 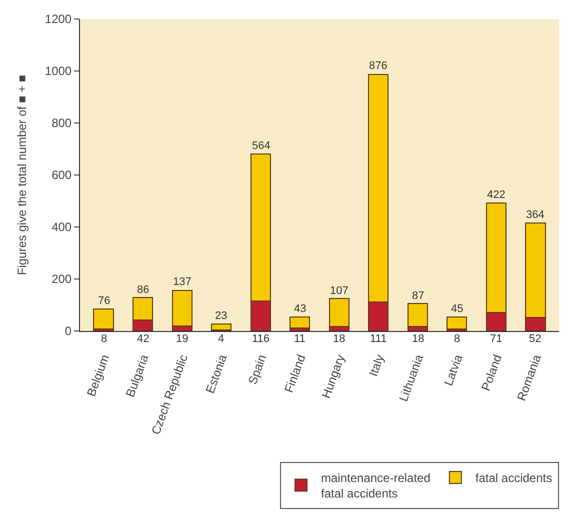 I want to click on y-tick-label: 1000, so click(x=58, y=71).